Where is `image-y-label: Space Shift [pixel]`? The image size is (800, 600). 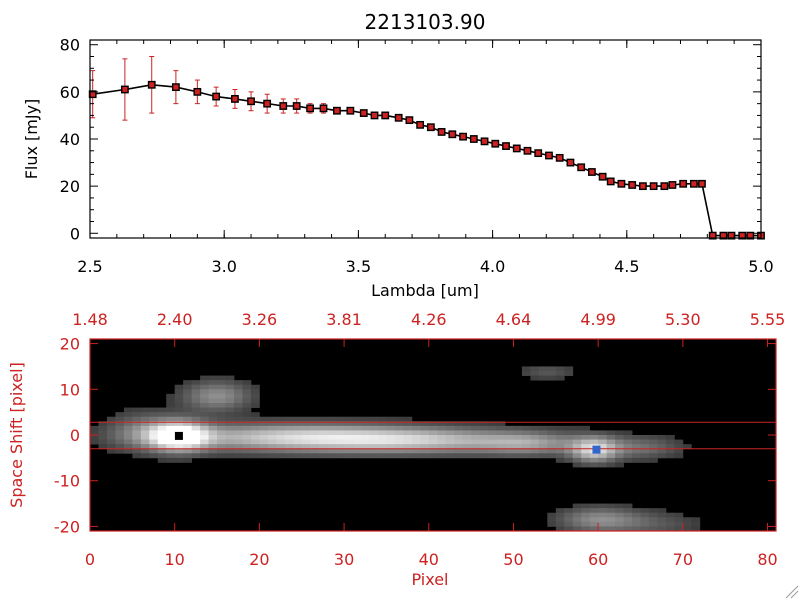
image-y-label: Space Shift [pixel] is located at coordinates (16, 435).